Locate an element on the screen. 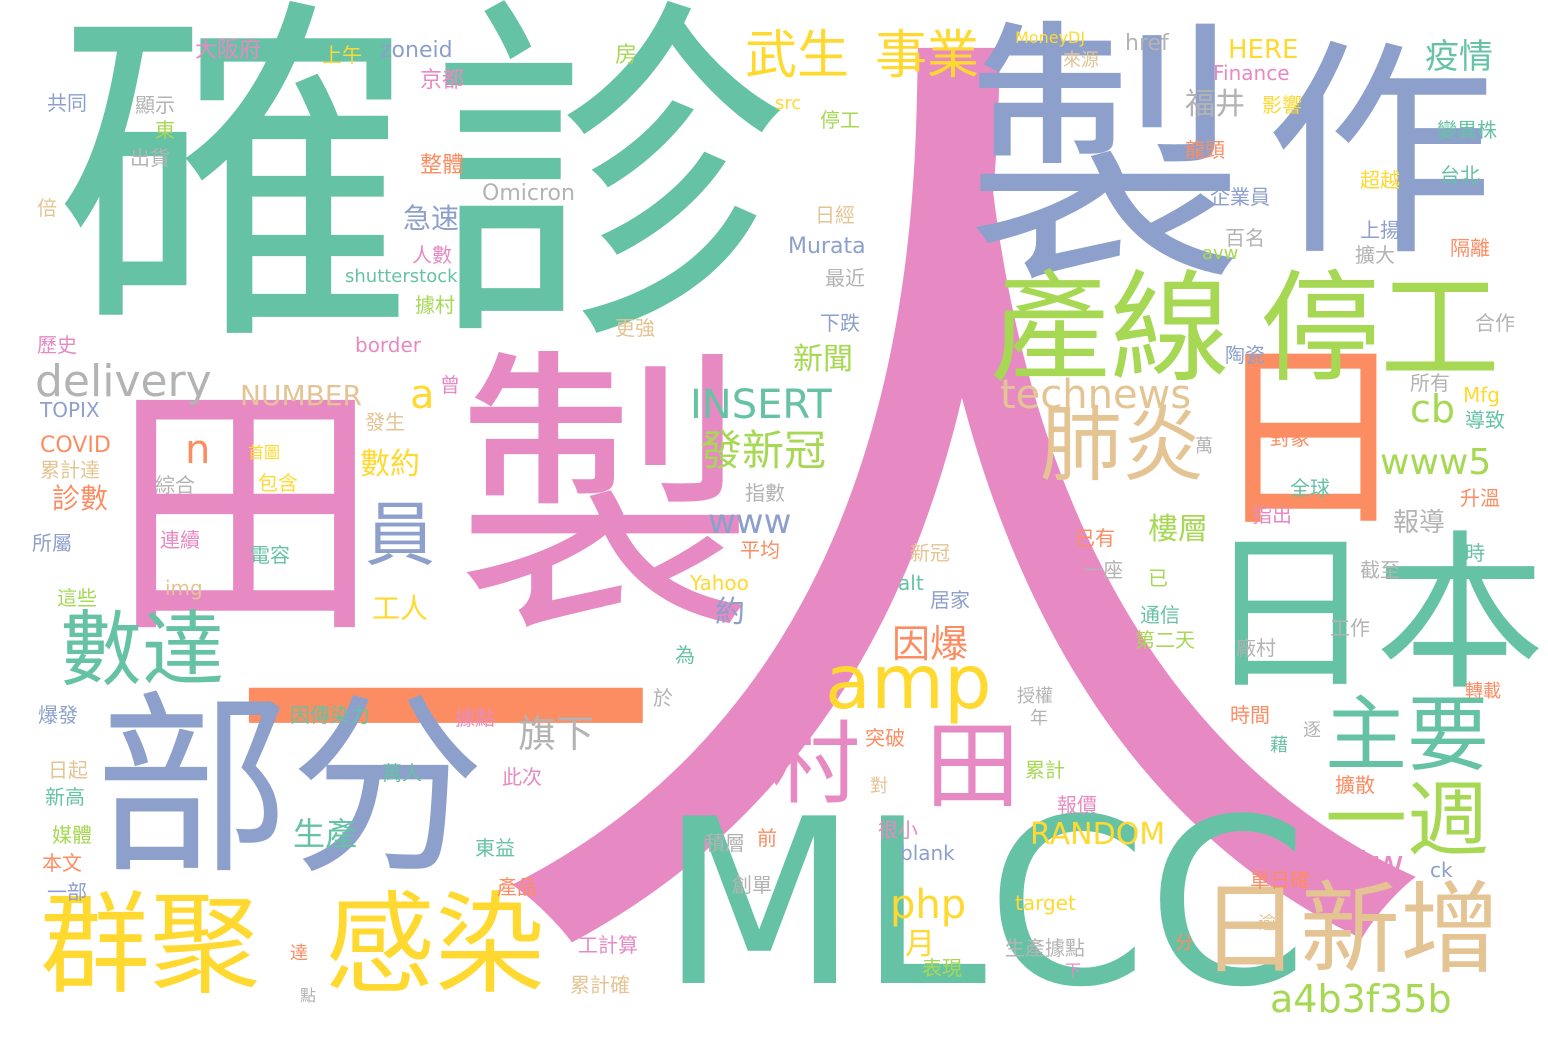 This screenshot has height=1052, width=1548. cloud-word: 逾 is located at coordinates (1267, 923).